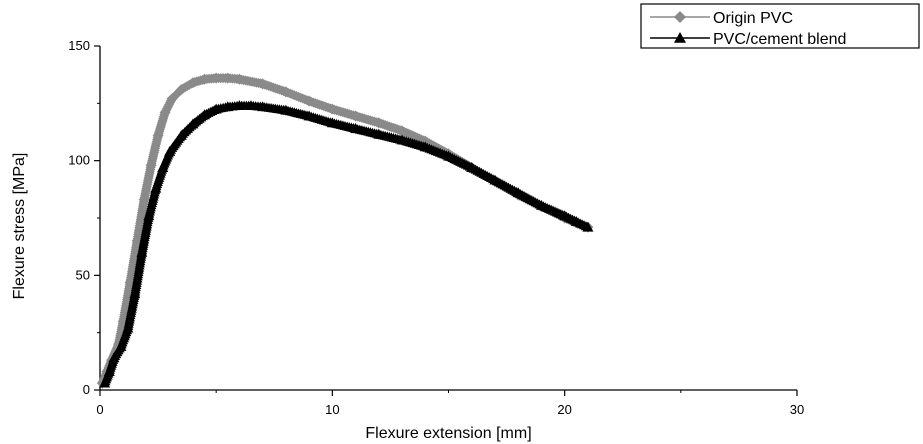 Image resolution: width=923 pixels, height=444 pixels. What do you see at coordinates (753, 18) in the screenshot?
I see `legend-label: Origin PVC` at bounding box center [753, 18].